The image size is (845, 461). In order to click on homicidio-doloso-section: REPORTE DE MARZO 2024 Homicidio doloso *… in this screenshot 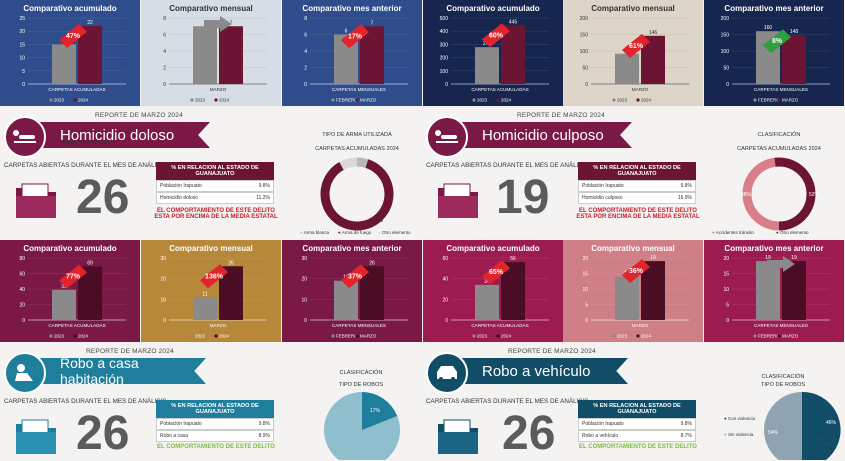, I will do `click(211, 174)`.